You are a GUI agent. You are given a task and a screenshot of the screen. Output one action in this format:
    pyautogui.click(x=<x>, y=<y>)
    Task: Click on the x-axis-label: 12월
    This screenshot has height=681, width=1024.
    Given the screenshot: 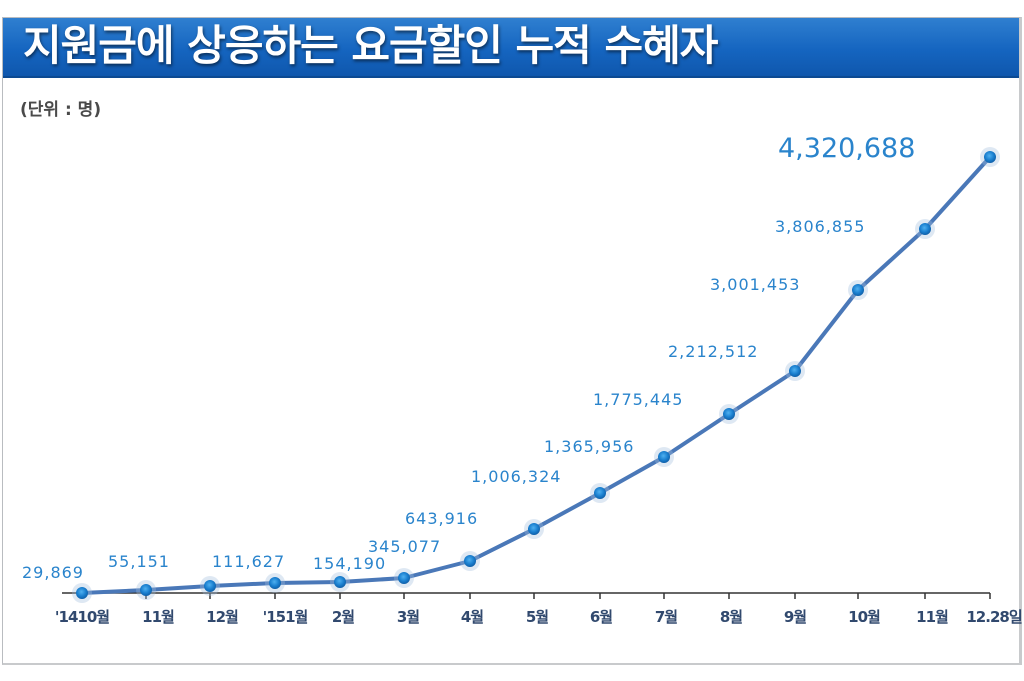 What is the action you would take?
    pyautogui.click(x=222, y=617)
    